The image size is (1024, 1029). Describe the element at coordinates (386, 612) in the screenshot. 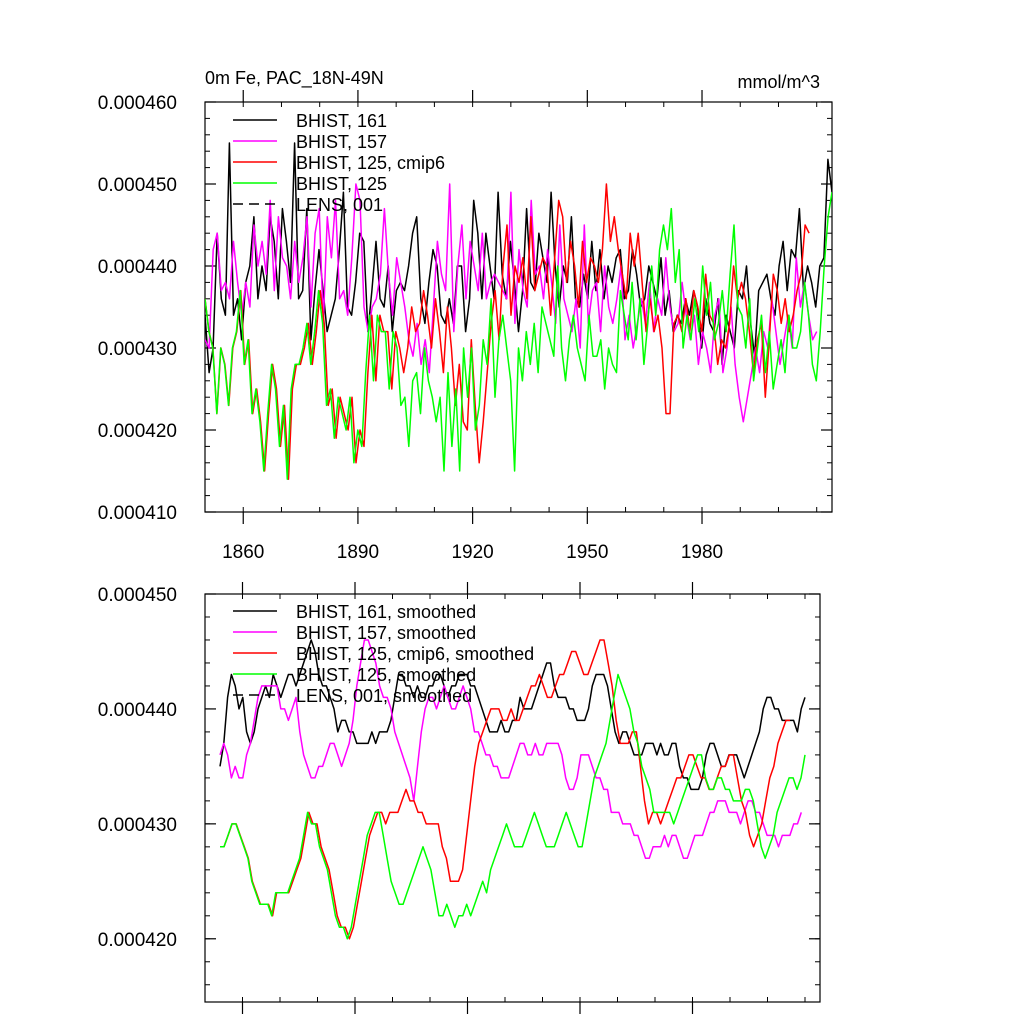

I see `bottom-legend-label: BHIST, 161, smoothed` at that location.